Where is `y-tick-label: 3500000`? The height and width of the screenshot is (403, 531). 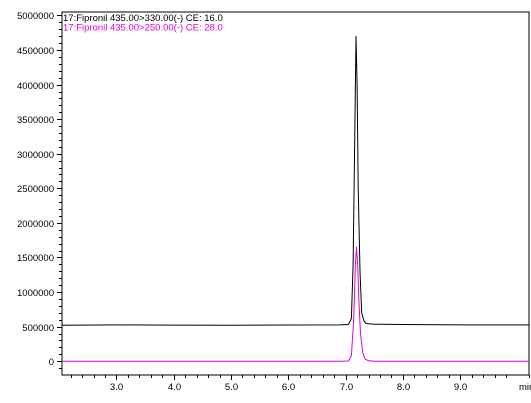 y-tick-label: 3500000 is located at coordinates (35, 120).